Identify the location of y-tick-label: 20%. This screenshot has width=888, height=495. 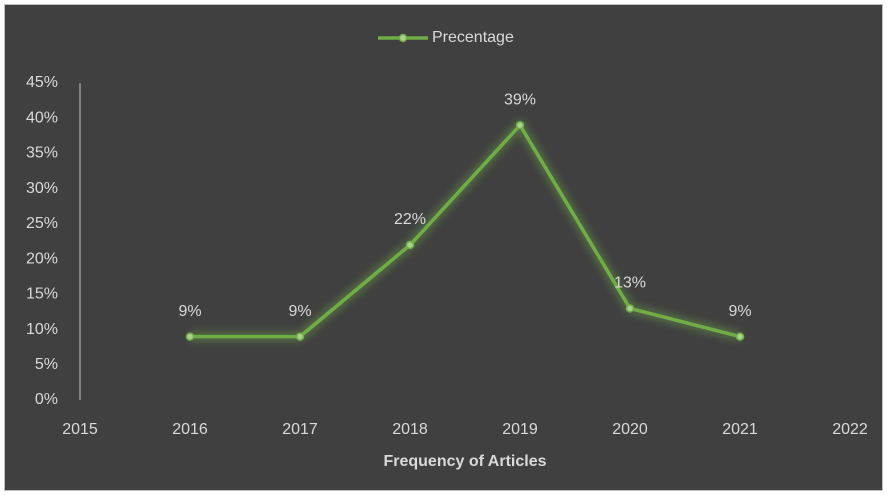
(42, 258).